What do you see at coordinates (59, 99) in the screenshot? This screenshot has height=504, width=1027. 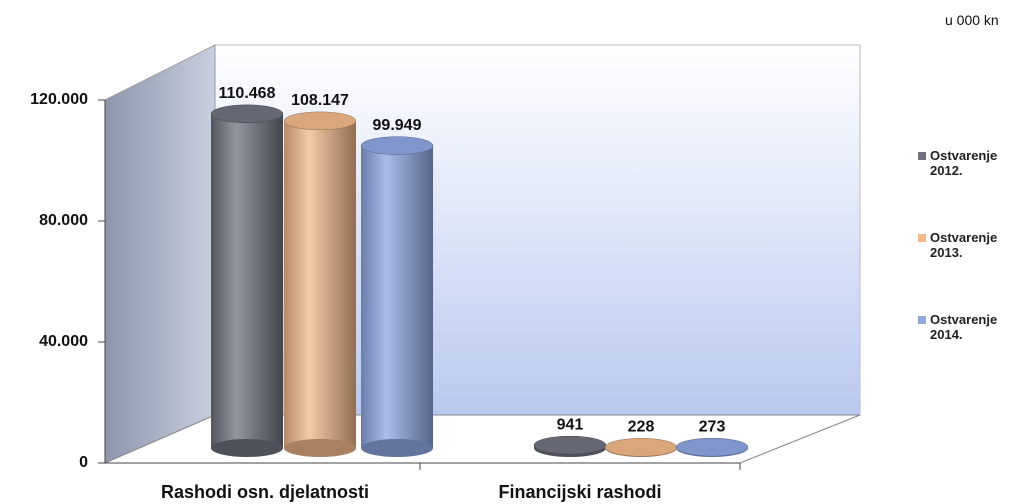 I see `y-tick-label: 120.000` at bounding box center [59, 99].